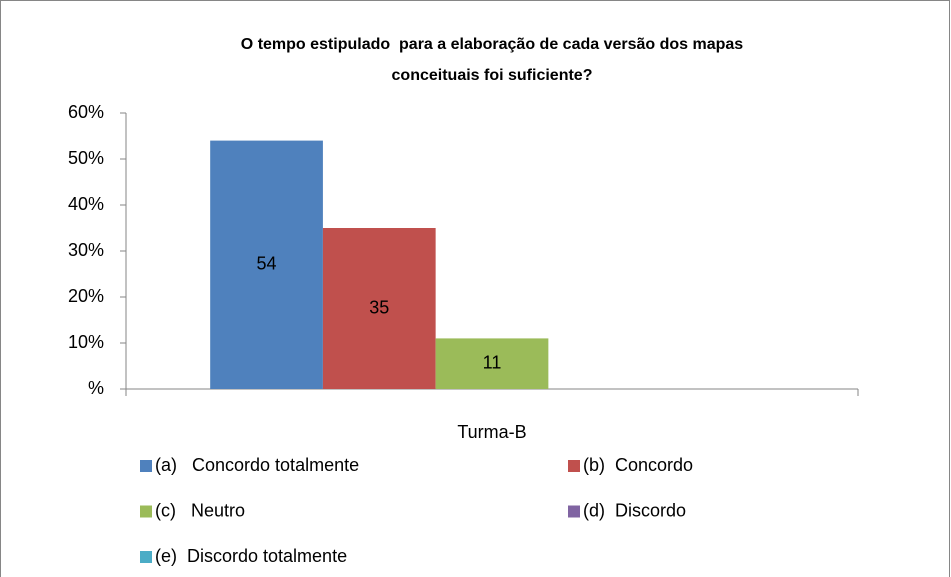 The height and width of the screenshot is (577, 951). I want to click on y-tick-label: 60%, so click(86, 112).